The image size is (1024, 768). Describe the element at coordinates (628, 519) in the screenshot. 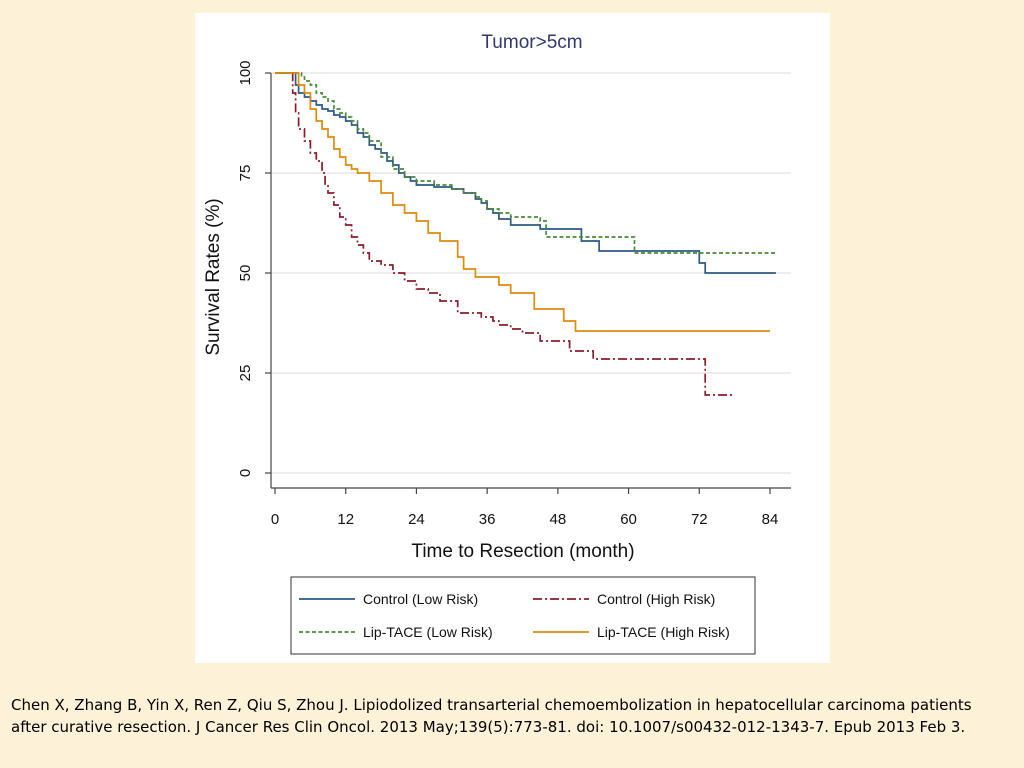

I see `x-tick-label: 60` at that location.